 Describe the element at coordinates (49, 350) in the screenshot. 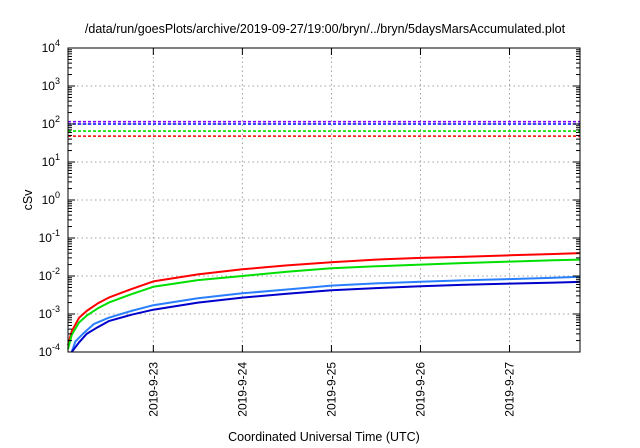

I see `y-tick-label: 10⁻⁴` at that location.